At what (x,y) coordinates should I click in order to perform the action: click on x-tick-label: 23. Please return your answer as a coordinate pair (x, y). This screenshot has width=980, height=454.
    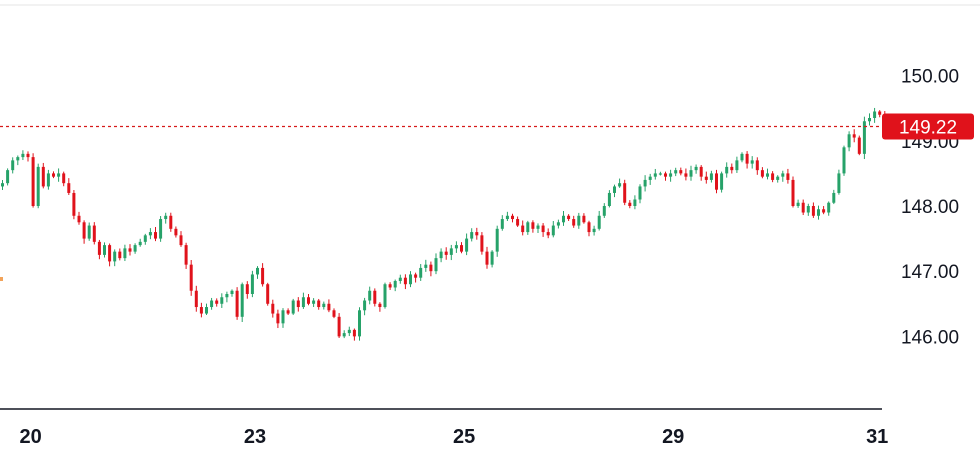
    Looking at the image, I should click on (255, 437).